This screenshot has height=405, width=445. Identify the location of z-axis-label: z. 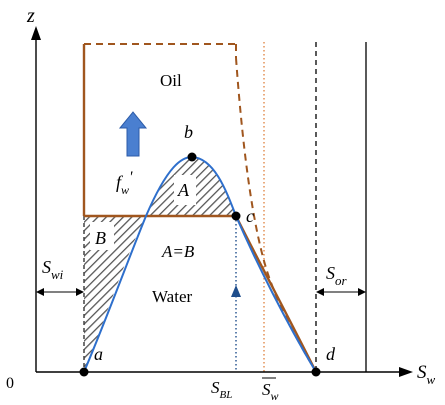
(30, 16).